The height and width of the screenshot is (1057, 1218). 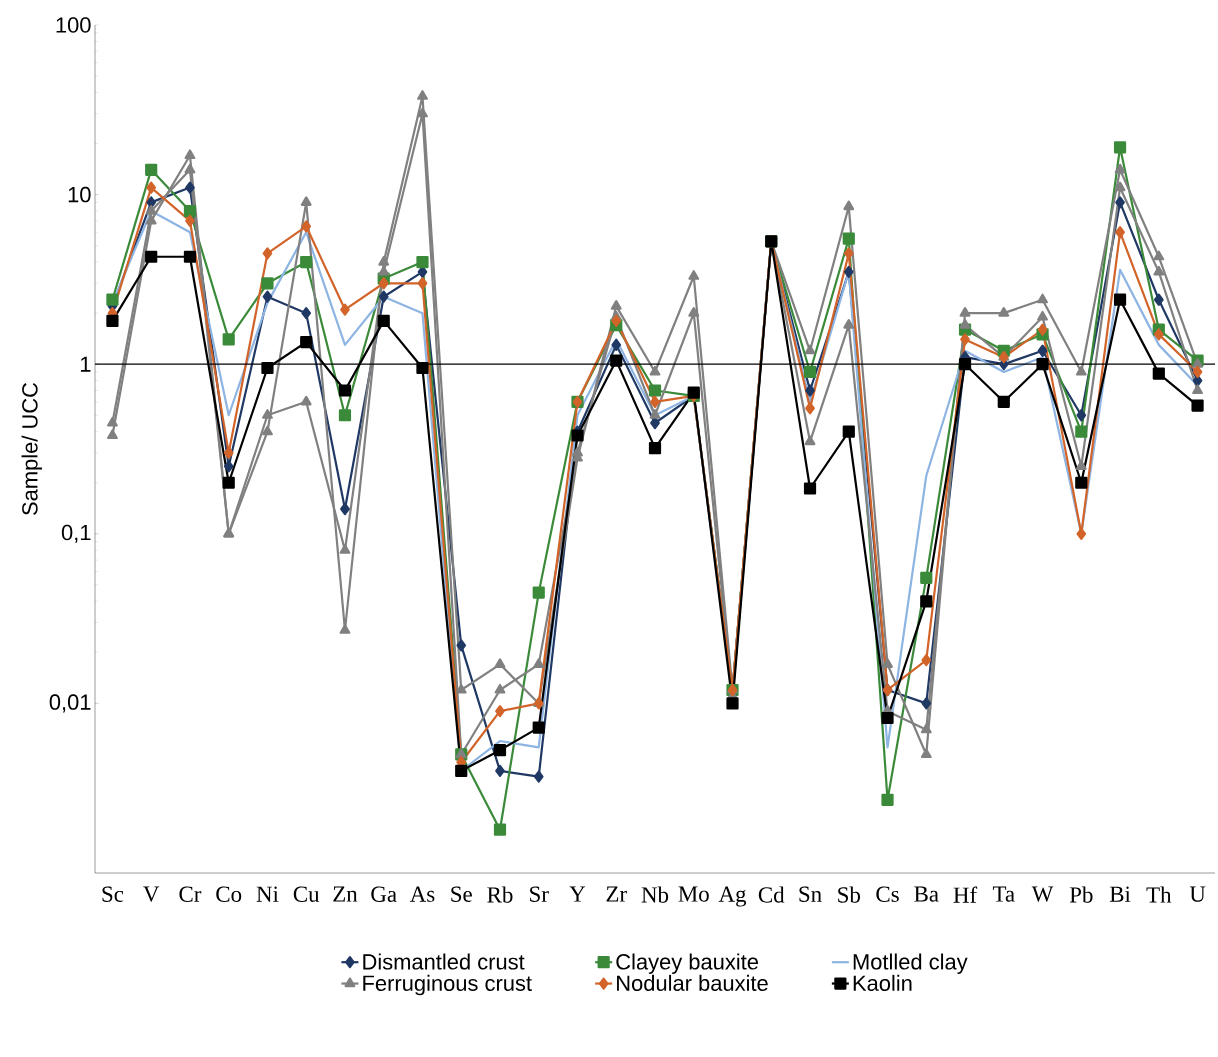 I want to click on x-tick-label: Cr, so click(x=190, y=894).